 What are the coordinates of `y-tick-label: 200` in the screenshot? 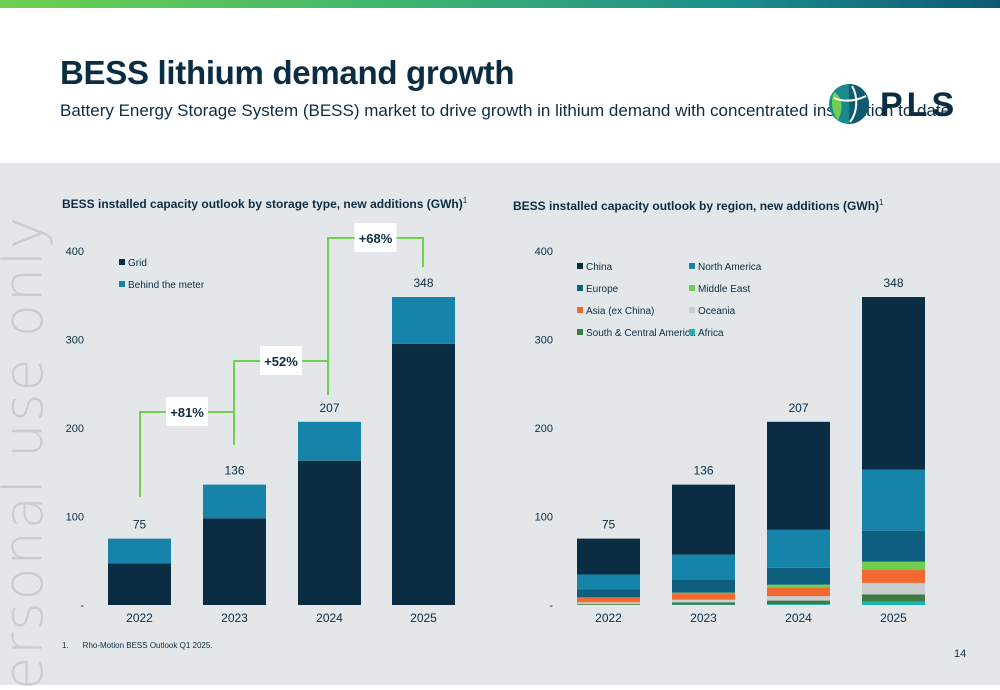 It's located at (544, 429).